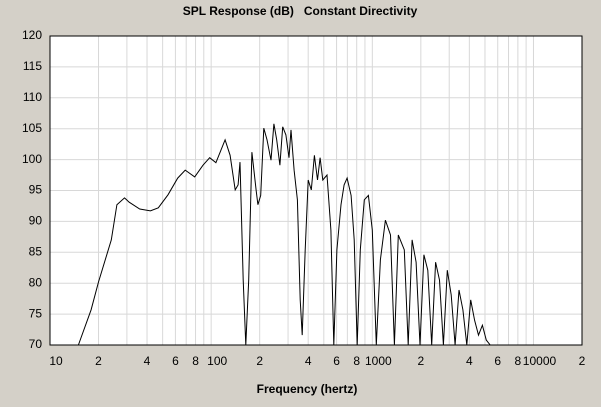 The width and height of the screenshot is (601, 407). Describe the element at coordinates (36, 344) in the screenshot. I see `y-tick-label: 70` at that location.